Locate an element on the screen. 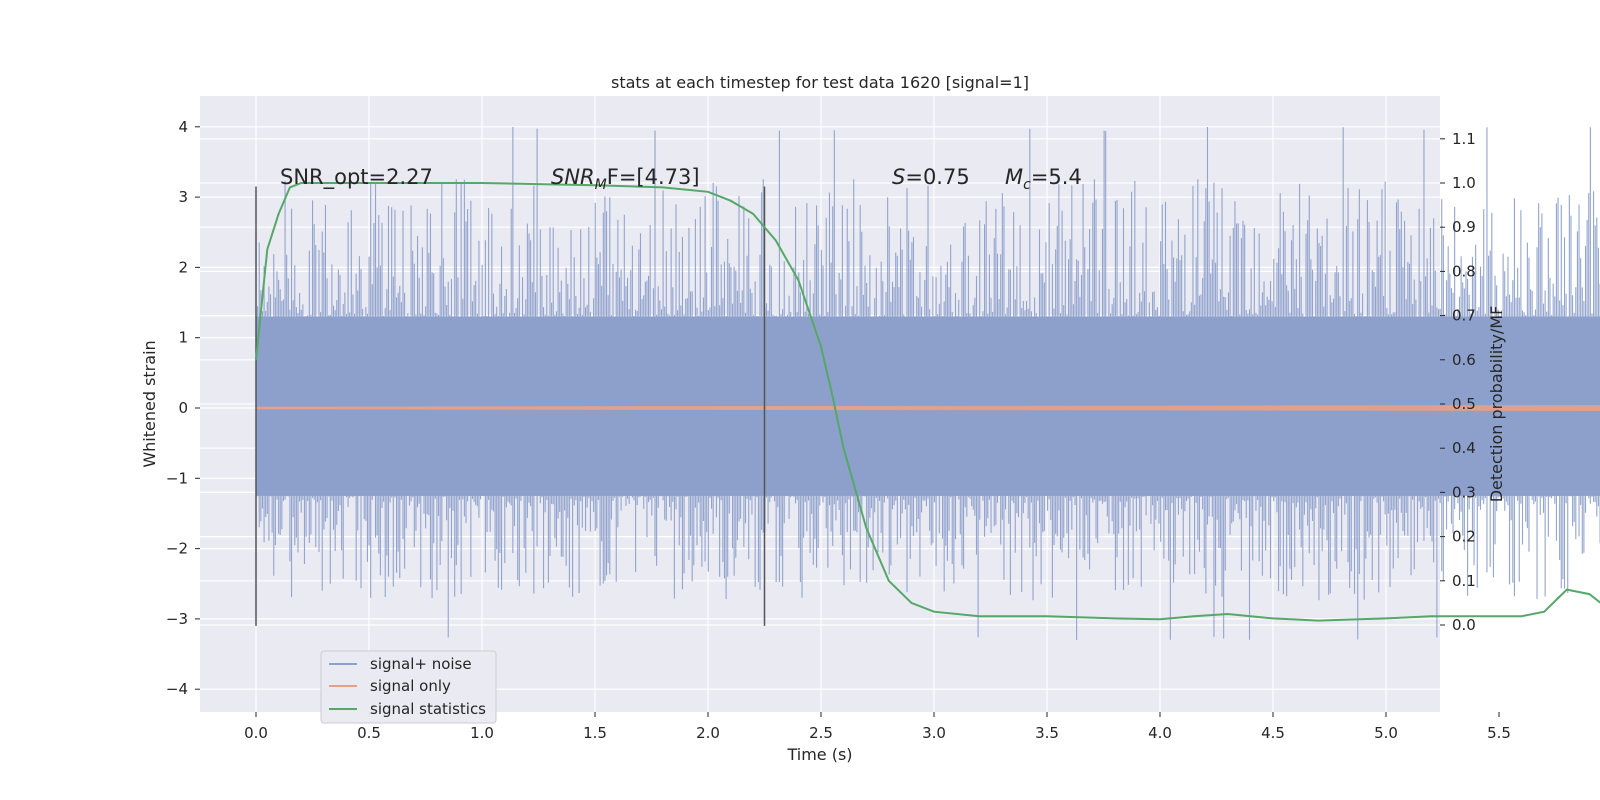 Image resolution: width=1600 pixels, height=800 pixels. y-right-tick-label: 0.8 is located at coordinates (1464, 271).